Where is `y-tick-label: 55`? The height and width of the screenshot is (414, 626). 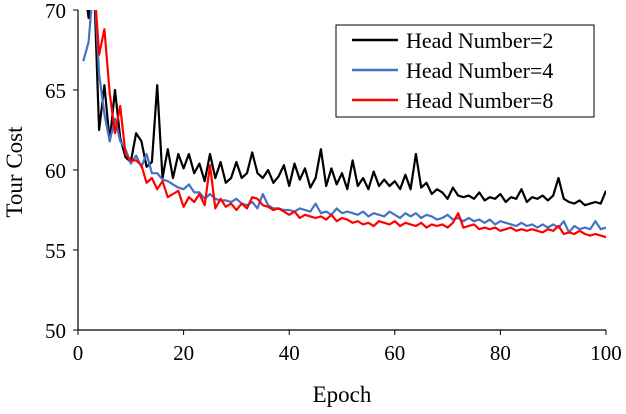 y-tick-label: 55 is located at coordinates (55, 251).